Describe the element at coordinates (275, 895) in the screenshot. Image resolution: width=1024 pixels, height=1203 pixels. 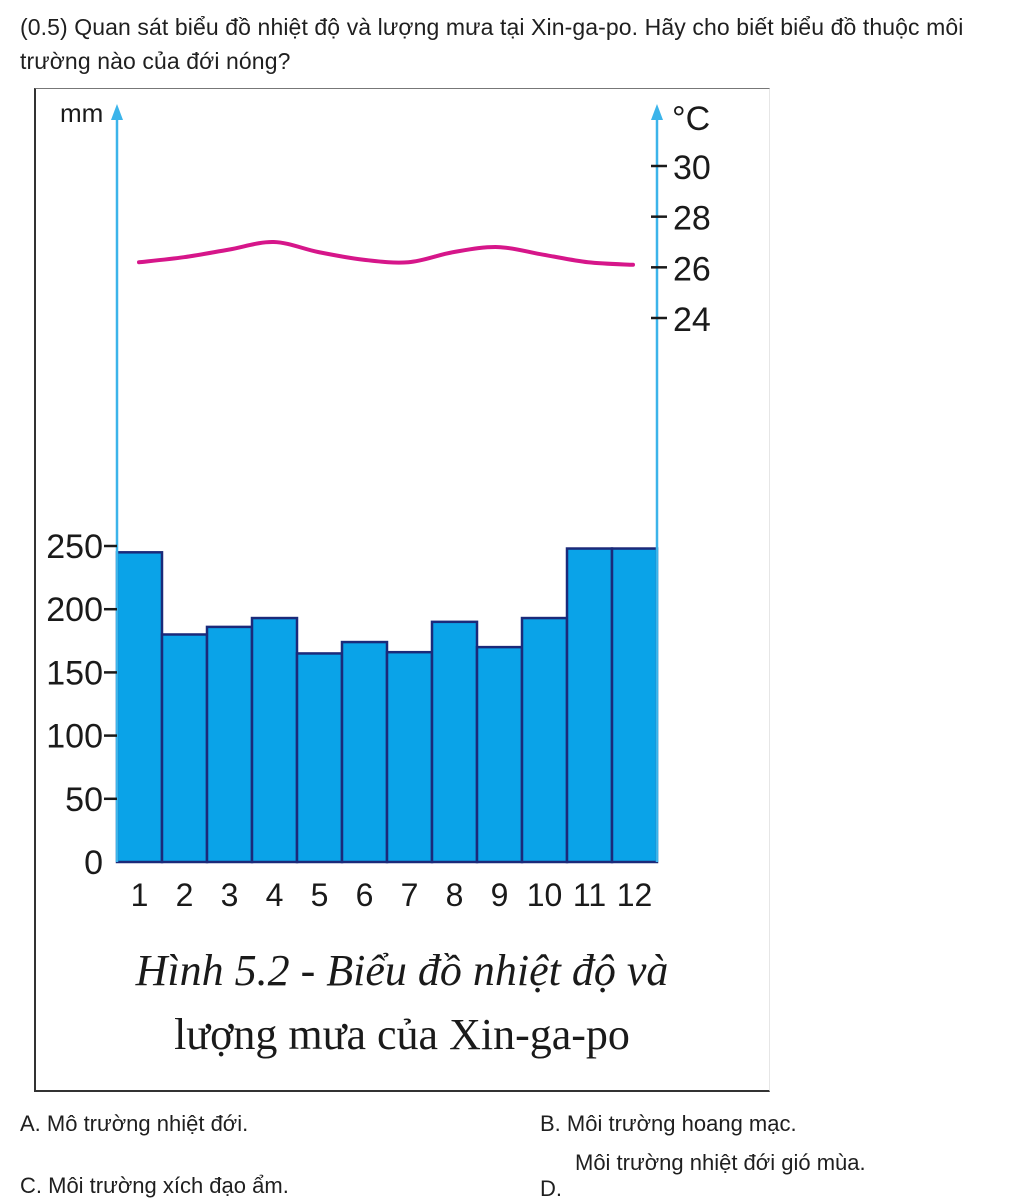
I see `month-label-4: 4` at that location.